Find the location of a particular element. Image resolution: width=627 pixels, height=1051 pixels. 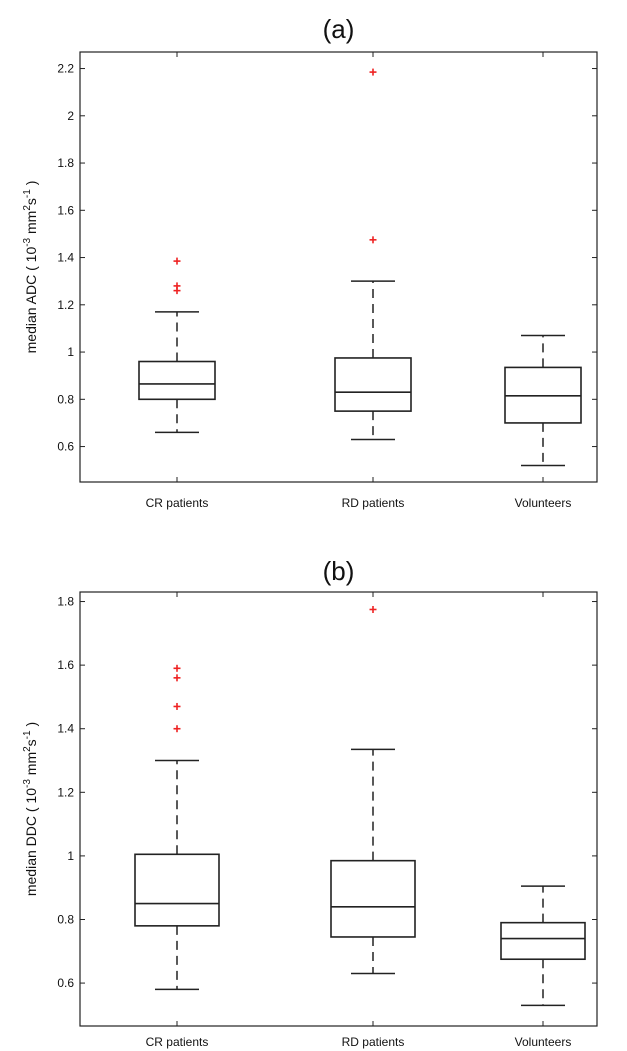

y-axis-label: median ADC ( 10-3 mm2s-1 ) is located at coordinates (30, 267).